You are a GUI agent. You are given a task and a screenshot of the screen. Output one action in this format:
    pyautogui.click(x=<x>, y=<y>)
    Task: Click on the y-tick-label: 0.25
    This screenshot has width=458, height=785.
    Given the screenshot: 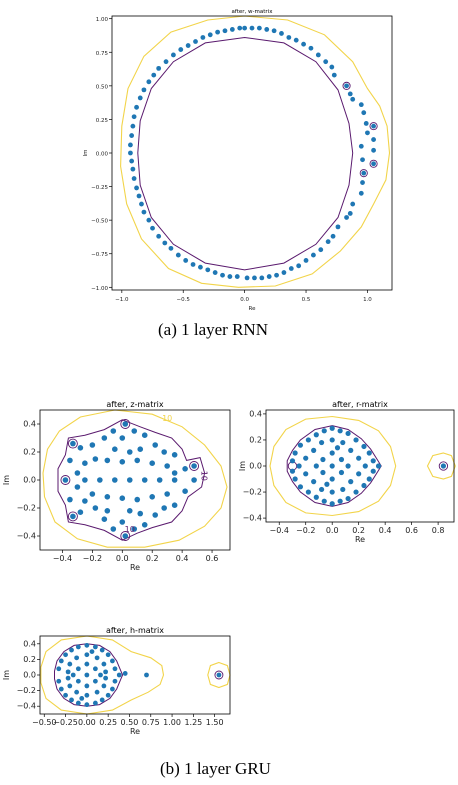 What is the action you would take?
    pyautogui.click(x=102, y=121)
    